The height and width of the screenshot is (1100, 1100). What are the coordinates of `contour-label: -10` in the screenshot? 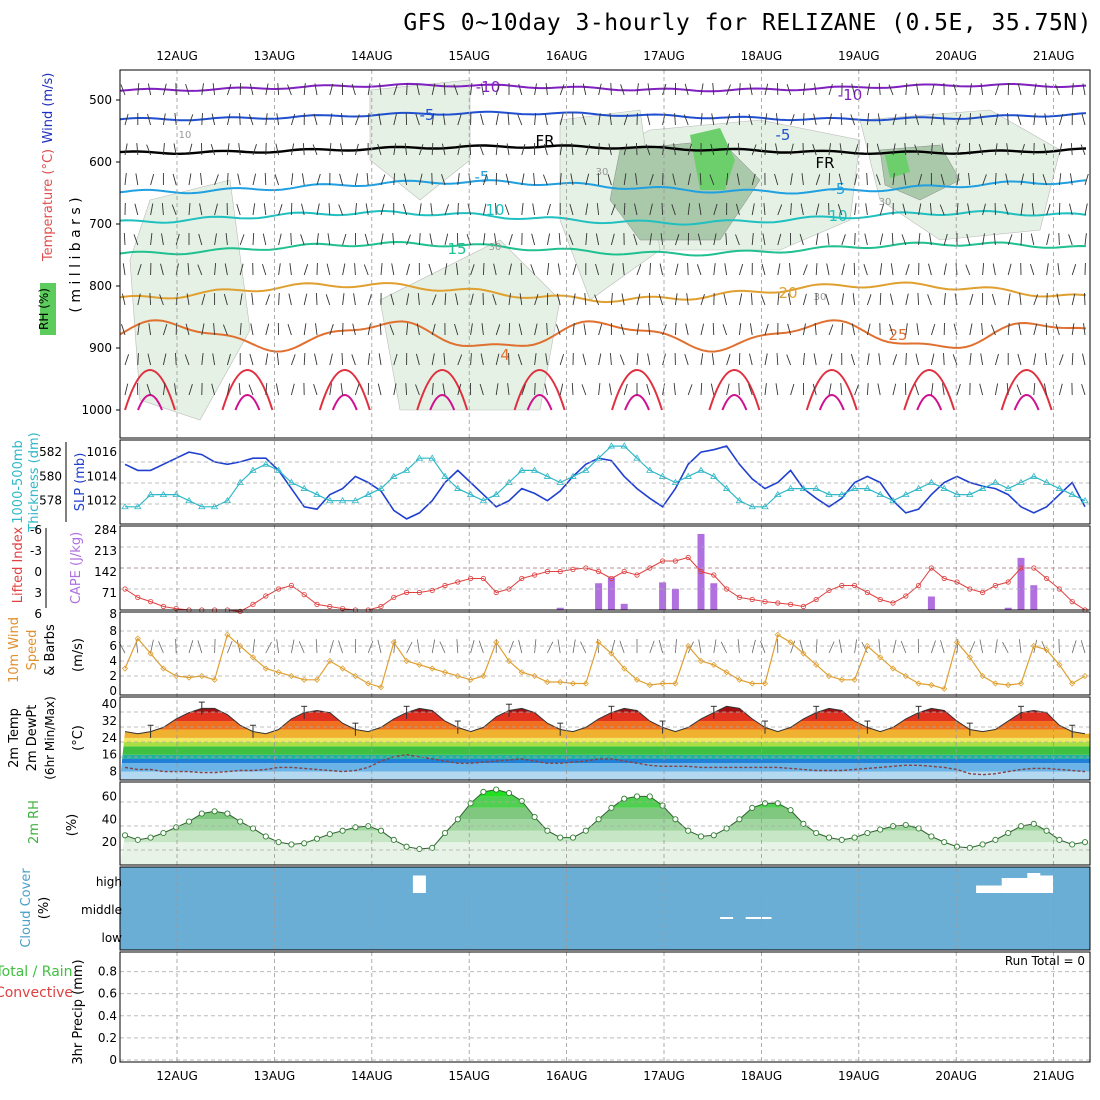 It's located at (488, 87).